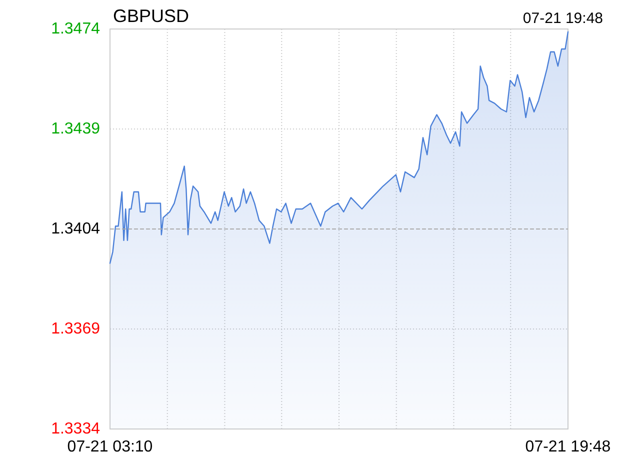 The image size is (620, 460). I want to click on y-tick-label: 1.3334, so click(75, 429).